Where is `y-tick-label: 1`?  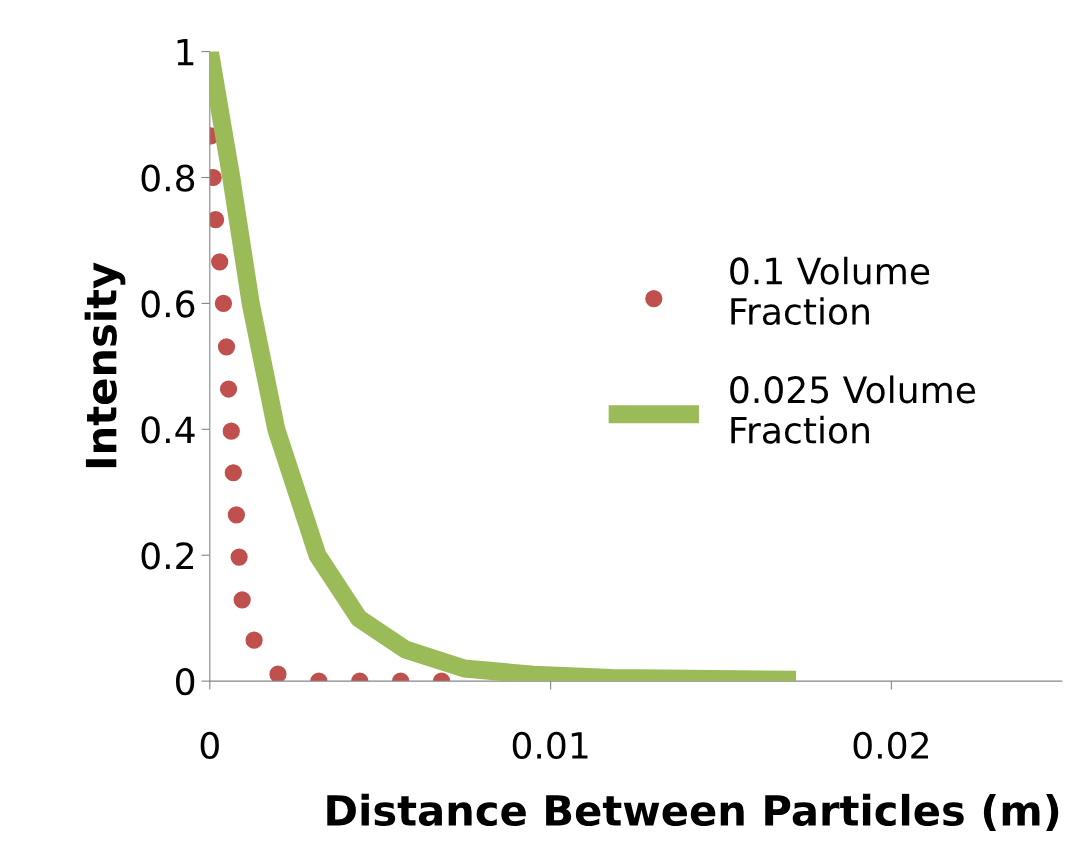 y-tick-label: 1 is located at coordinates (185, 52).